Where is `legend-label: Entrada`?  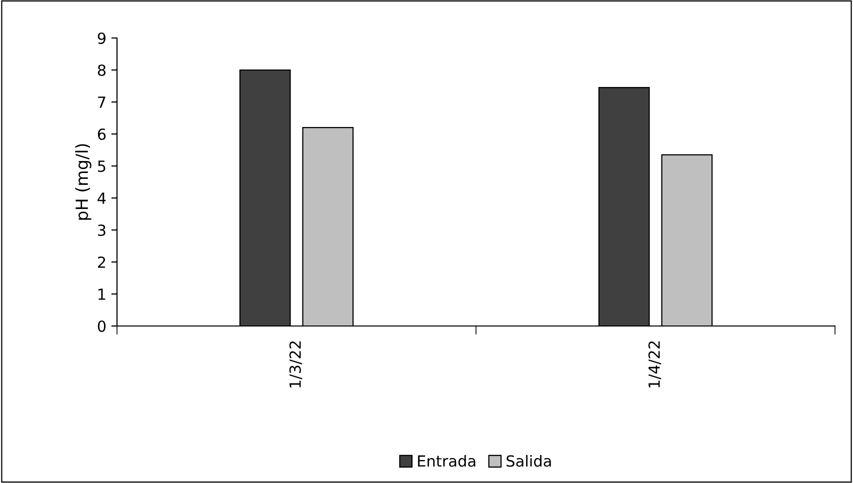 legend-label: Entrada is located at coordinates (447, 460).